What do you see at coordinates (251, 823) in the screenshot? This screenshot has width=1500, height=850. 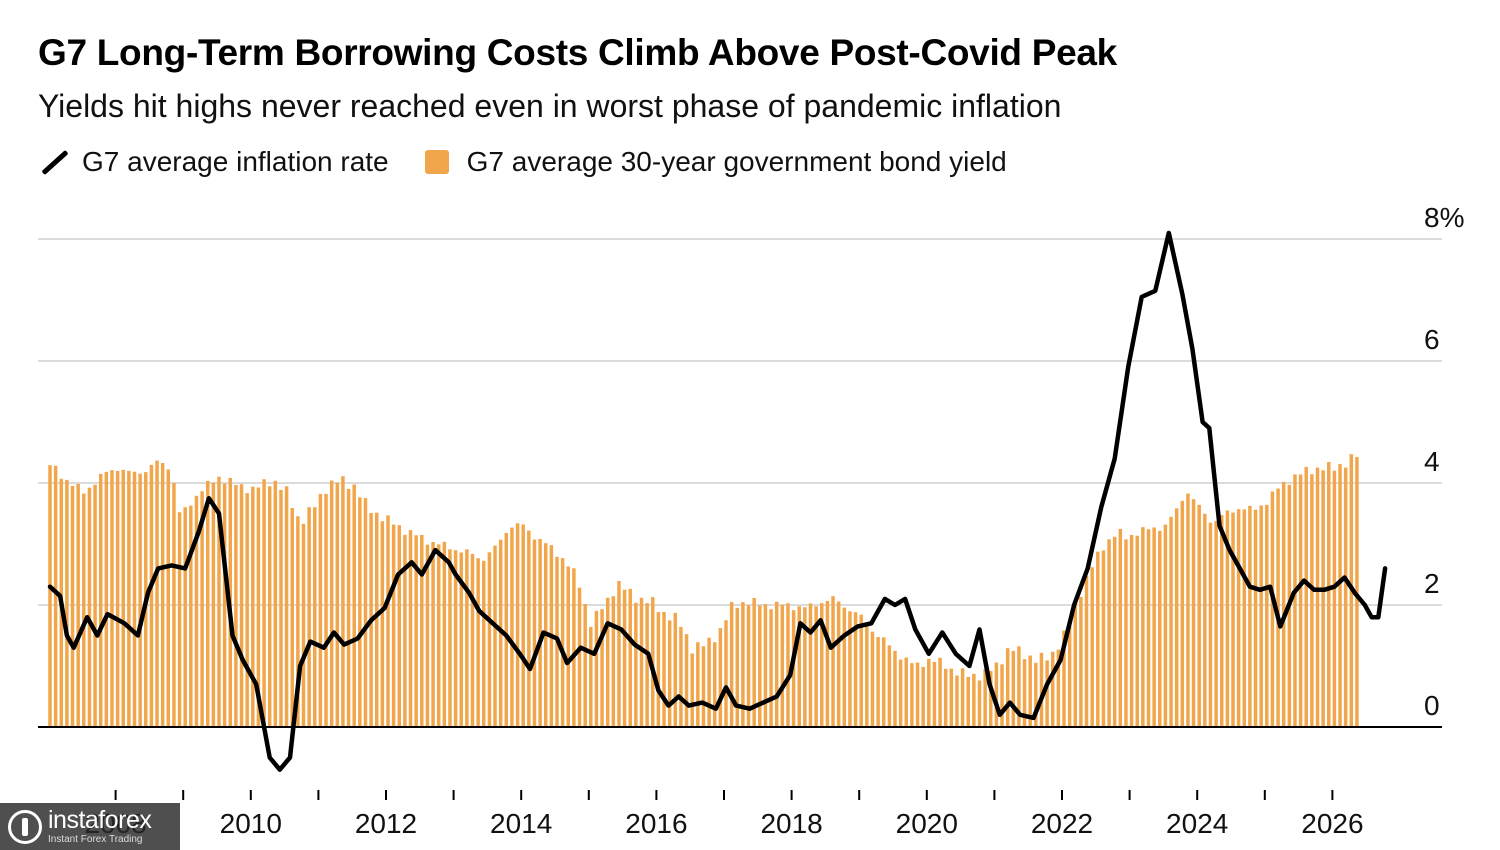 I see `x-tick-label: 2010` at bounding box center [251, 823].